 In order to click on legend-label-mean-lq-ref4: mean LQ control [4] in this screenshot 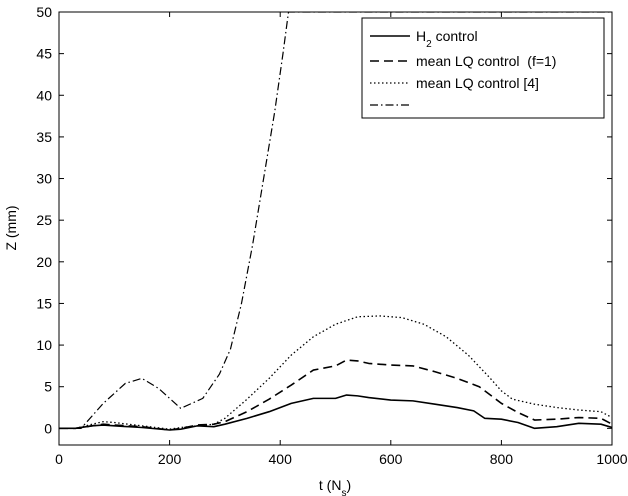, I will do `click(477, 83)`.